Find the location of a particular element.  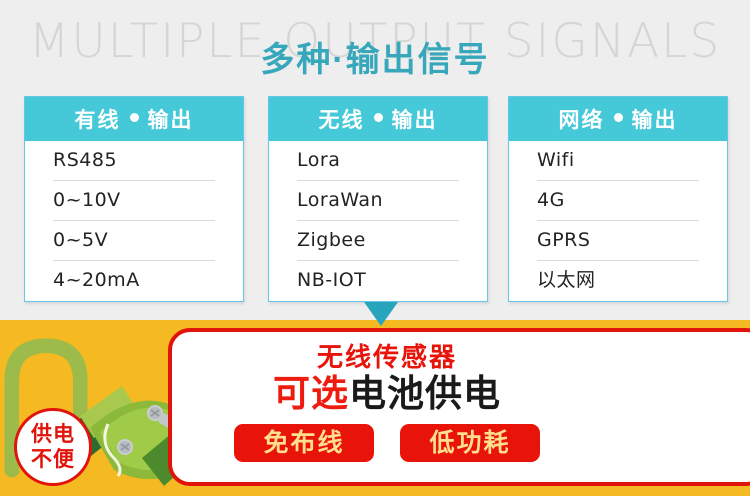

badge-line-2: 不便 is located at coordinates (53, 459).